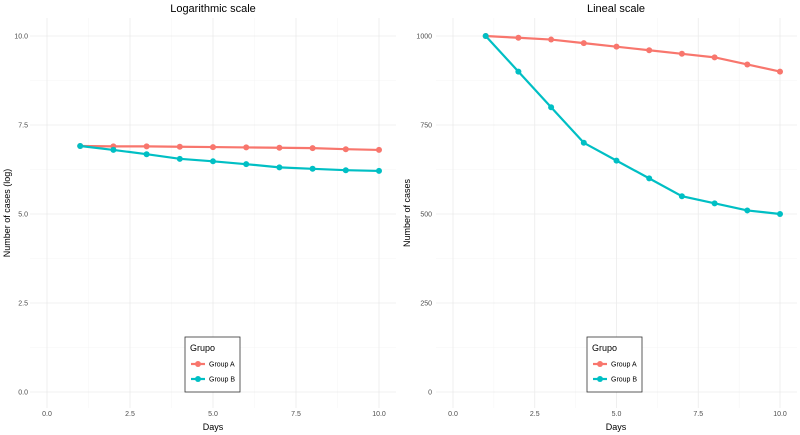 The height and width of the screenshot is (435, 800). Describe the element at coordinates (430, 393) in the screenshot. I see `y-tick-label: 0` at that location.